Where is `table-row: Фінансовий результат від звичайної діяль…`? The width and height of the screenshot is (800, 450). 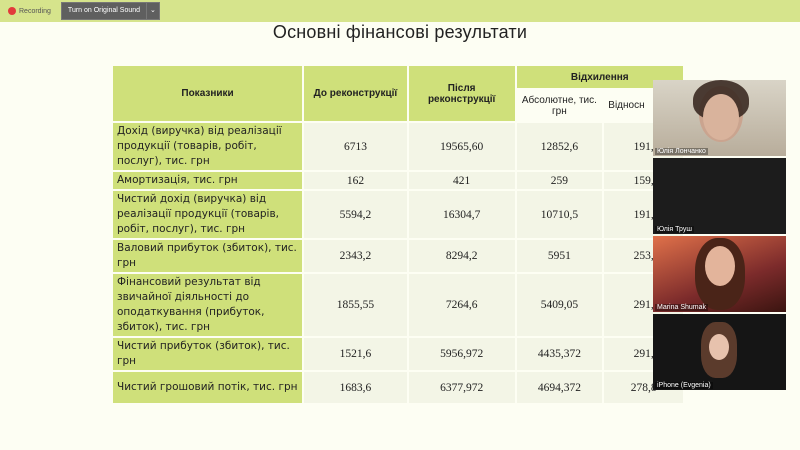
table-row: Фінансовий результат від звичайної діяль… is located at coordinates (397, 305).